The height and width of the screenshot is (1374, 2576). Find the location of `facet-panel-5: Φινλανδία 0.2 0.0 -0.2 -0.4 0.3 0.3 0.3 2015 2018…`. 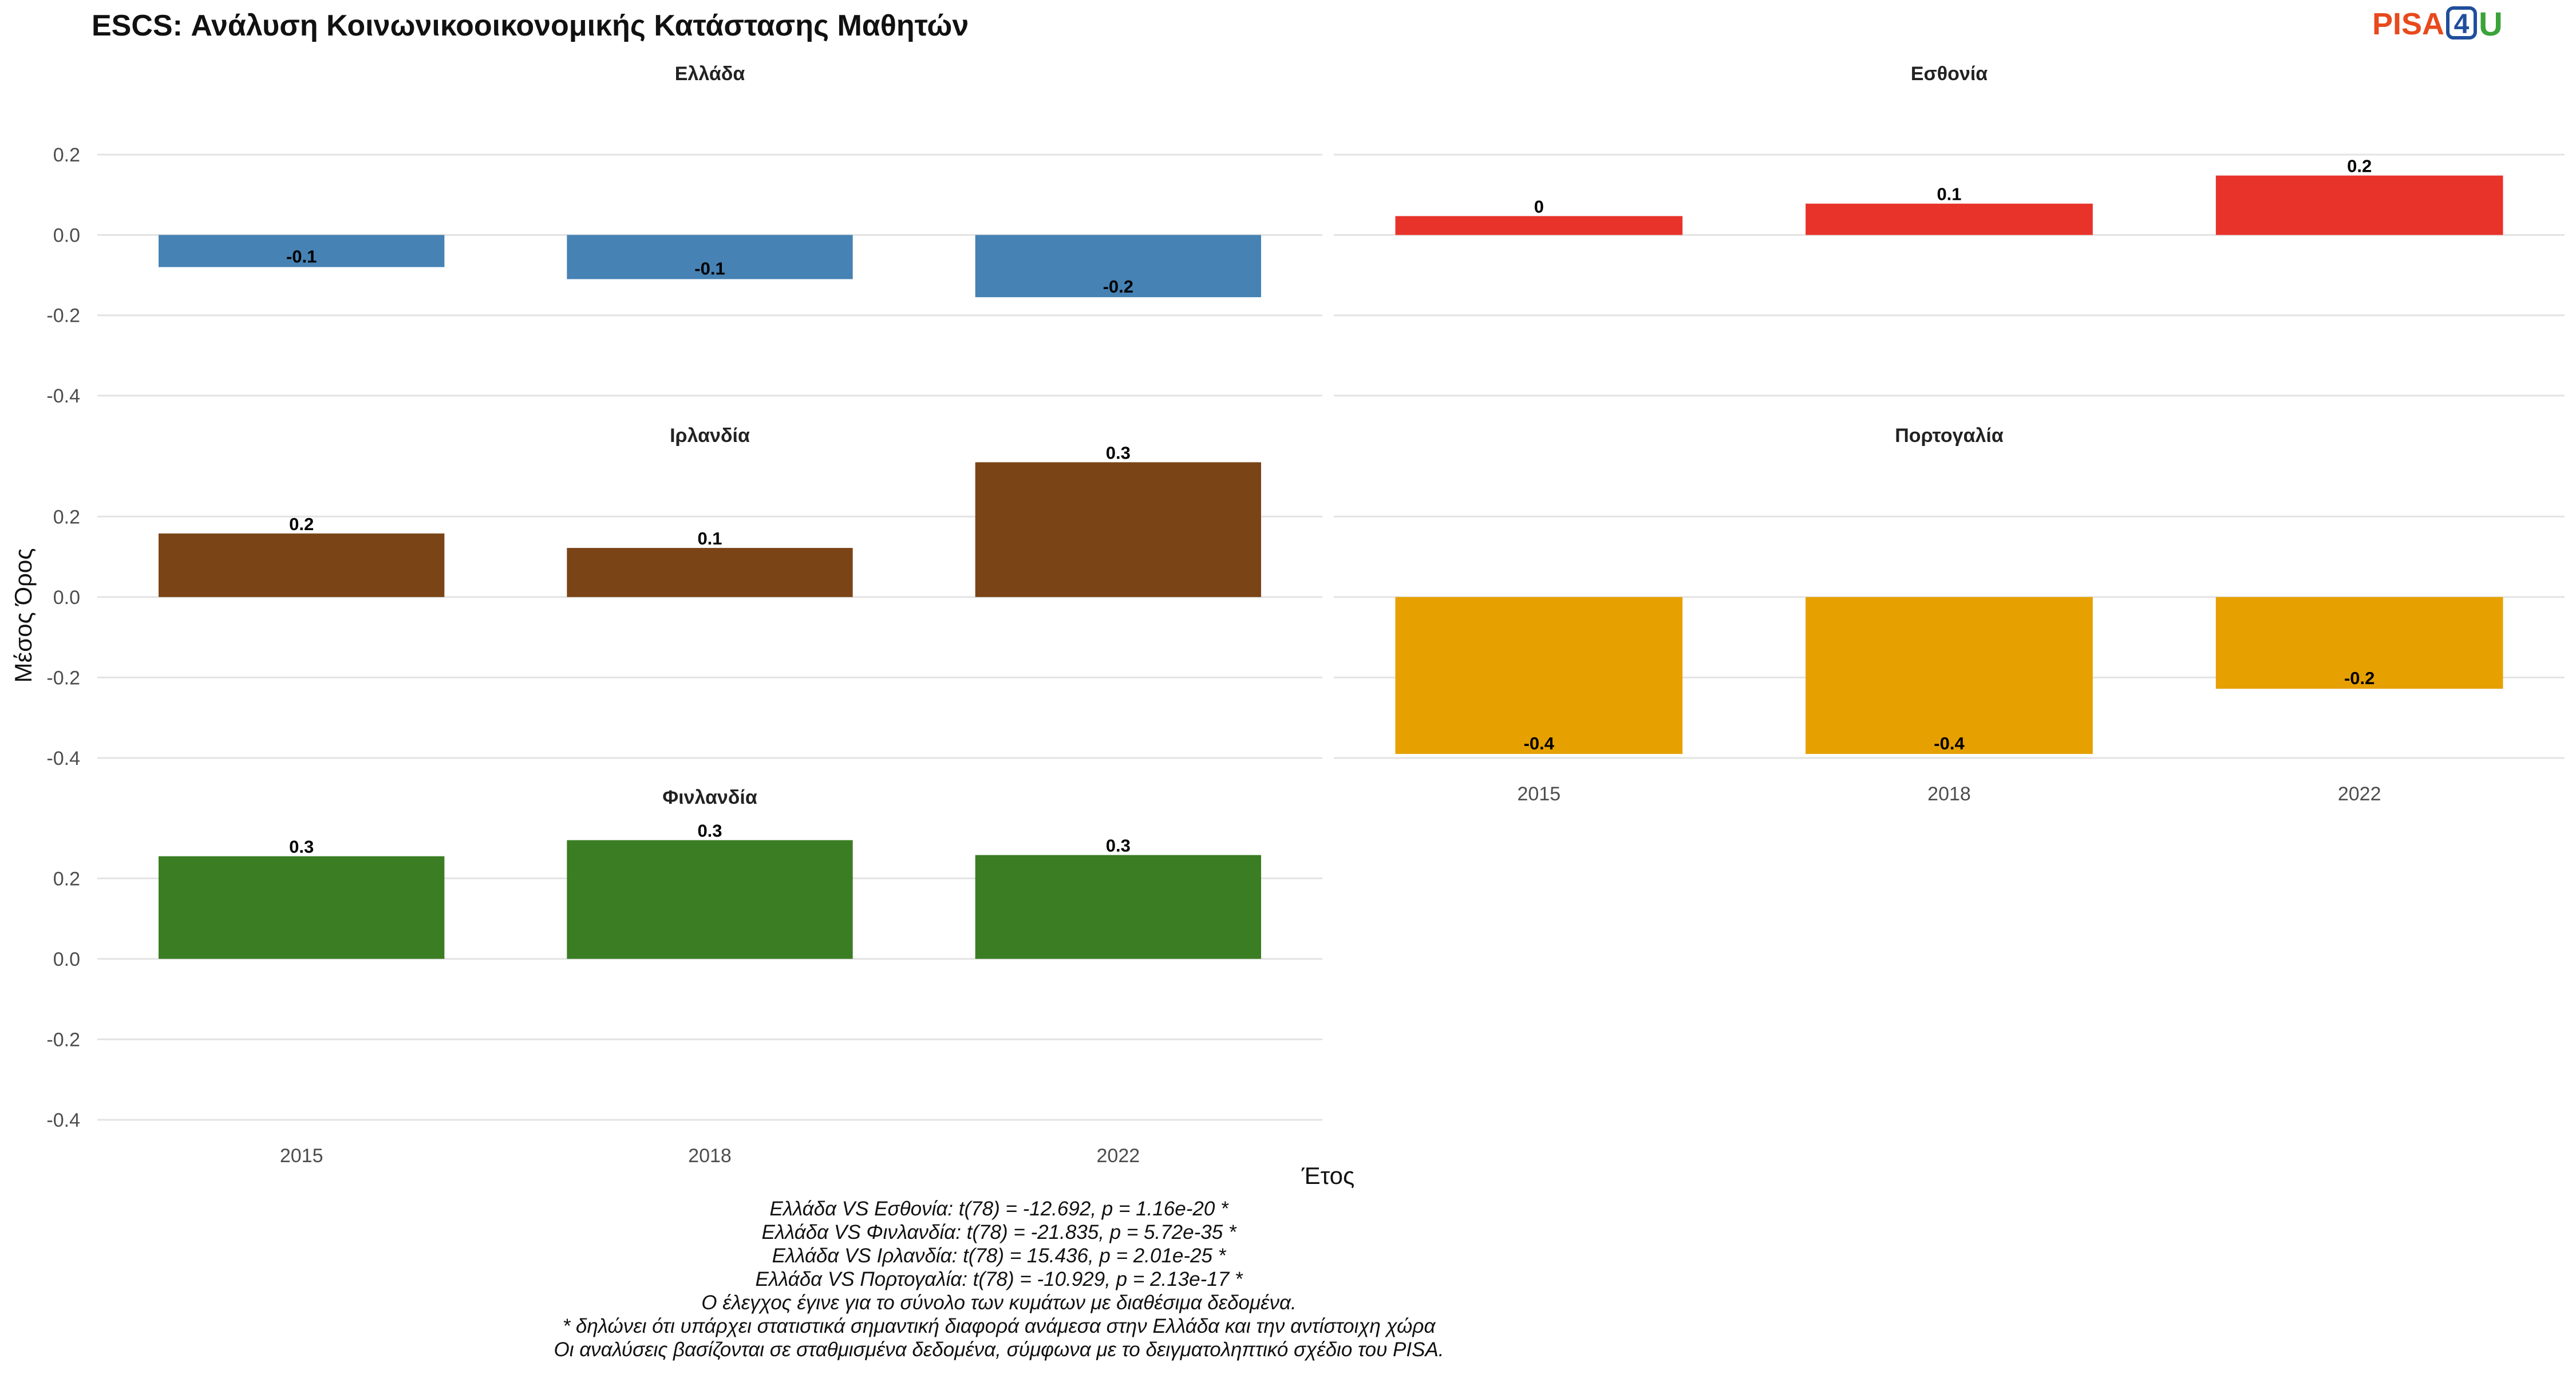

facet-panel-5: Φινλανδία 0.2 0.0 -0.2 -0.4 0.3 0.3 0.3 2015 2018… is located at coordinates (684, 977).